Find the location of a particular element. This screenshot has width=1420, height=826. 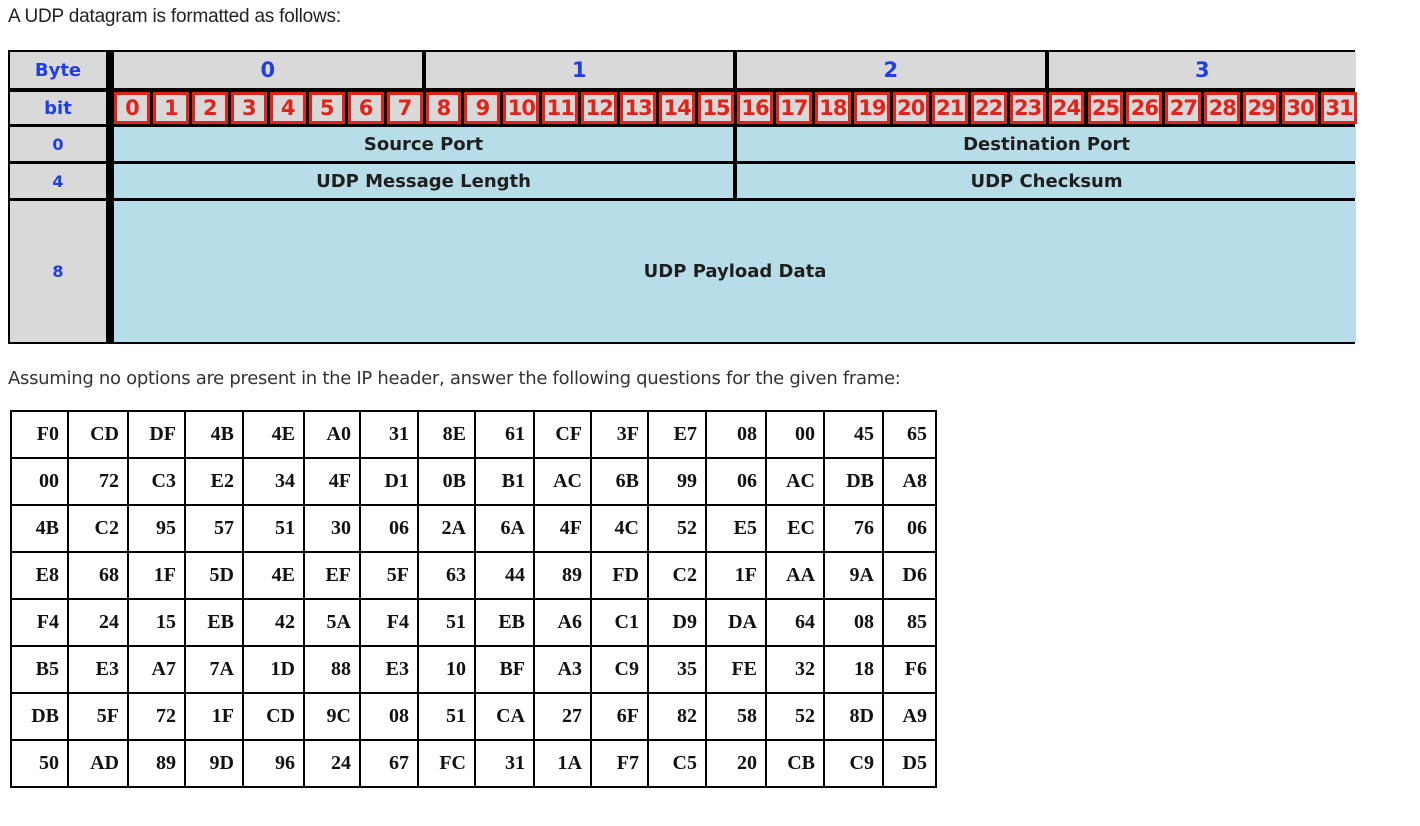

frame-byte: 5D is located at coordinates (214, 575).